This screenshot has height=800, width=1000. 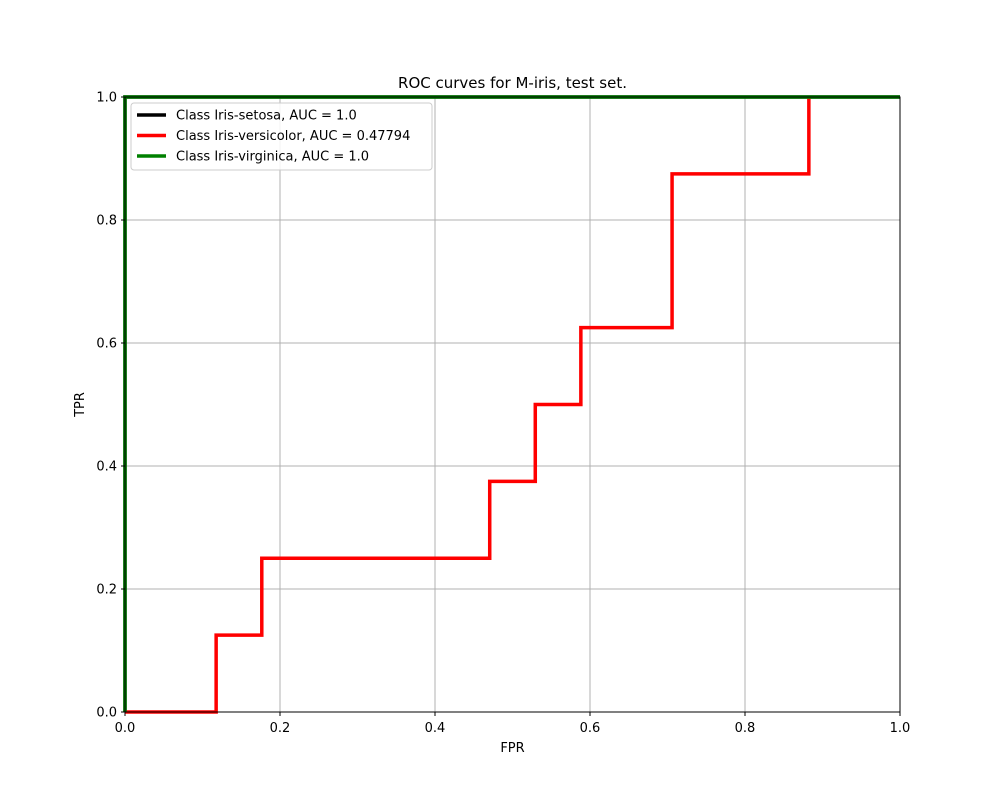 What do you see at coordinates (106, 221) in the screenshot?
I see `y-tick-label: 0.8` at bounding box center [106, 221].